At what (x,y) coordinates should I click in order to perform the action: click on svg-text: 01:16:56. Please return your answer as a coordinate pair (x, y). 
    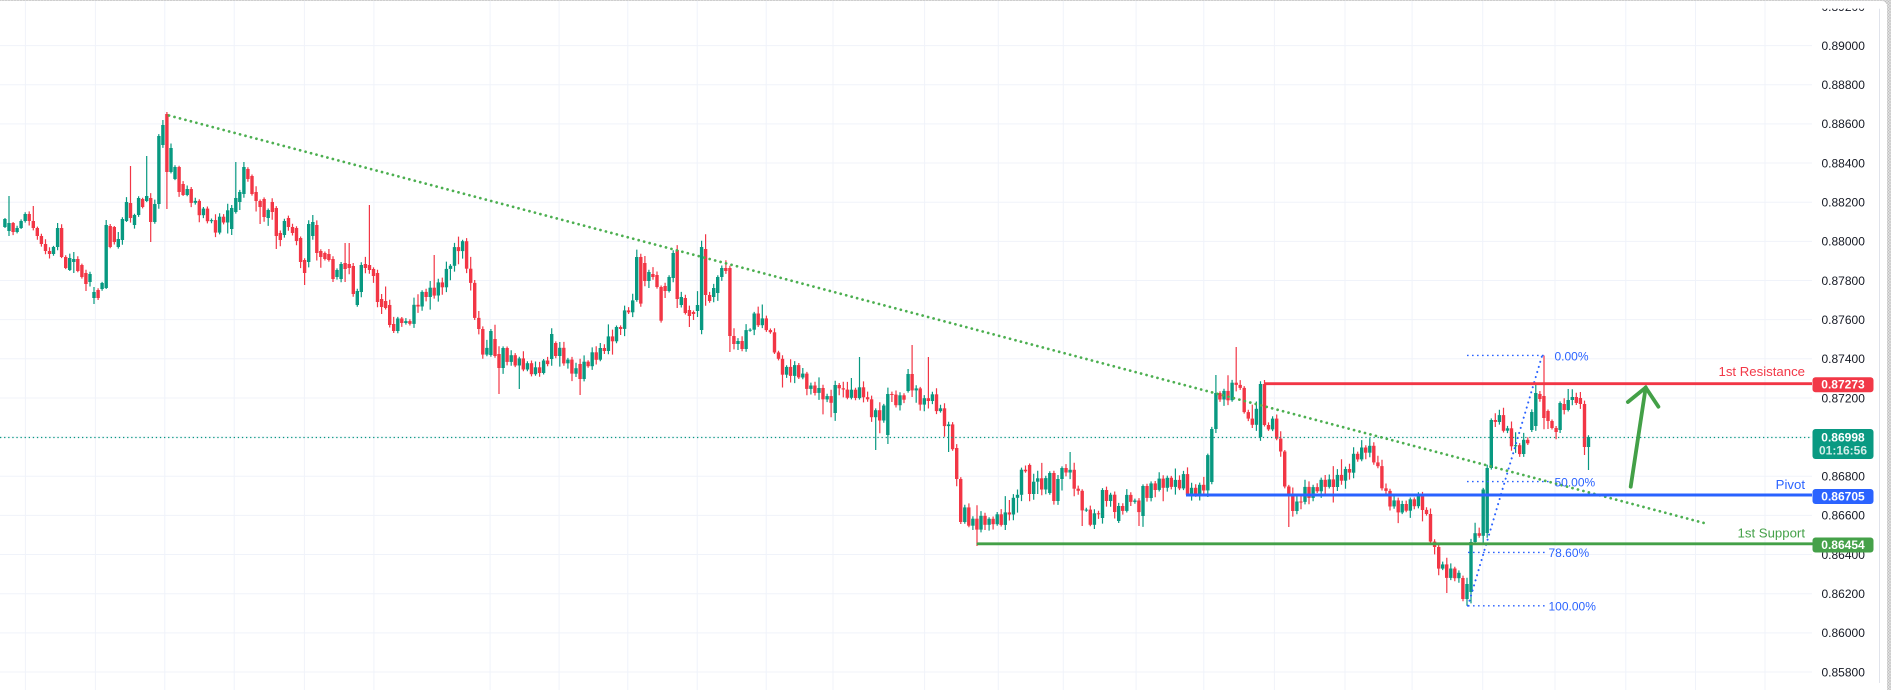
    Looking at the image, I should click on (1843, 450).